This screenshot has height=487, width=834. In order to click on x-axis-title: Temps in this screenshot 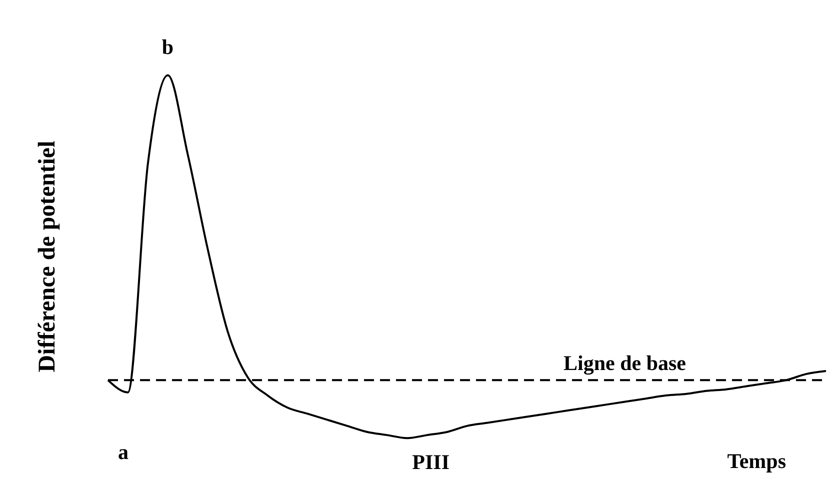, I will do `click(756, 461)`.